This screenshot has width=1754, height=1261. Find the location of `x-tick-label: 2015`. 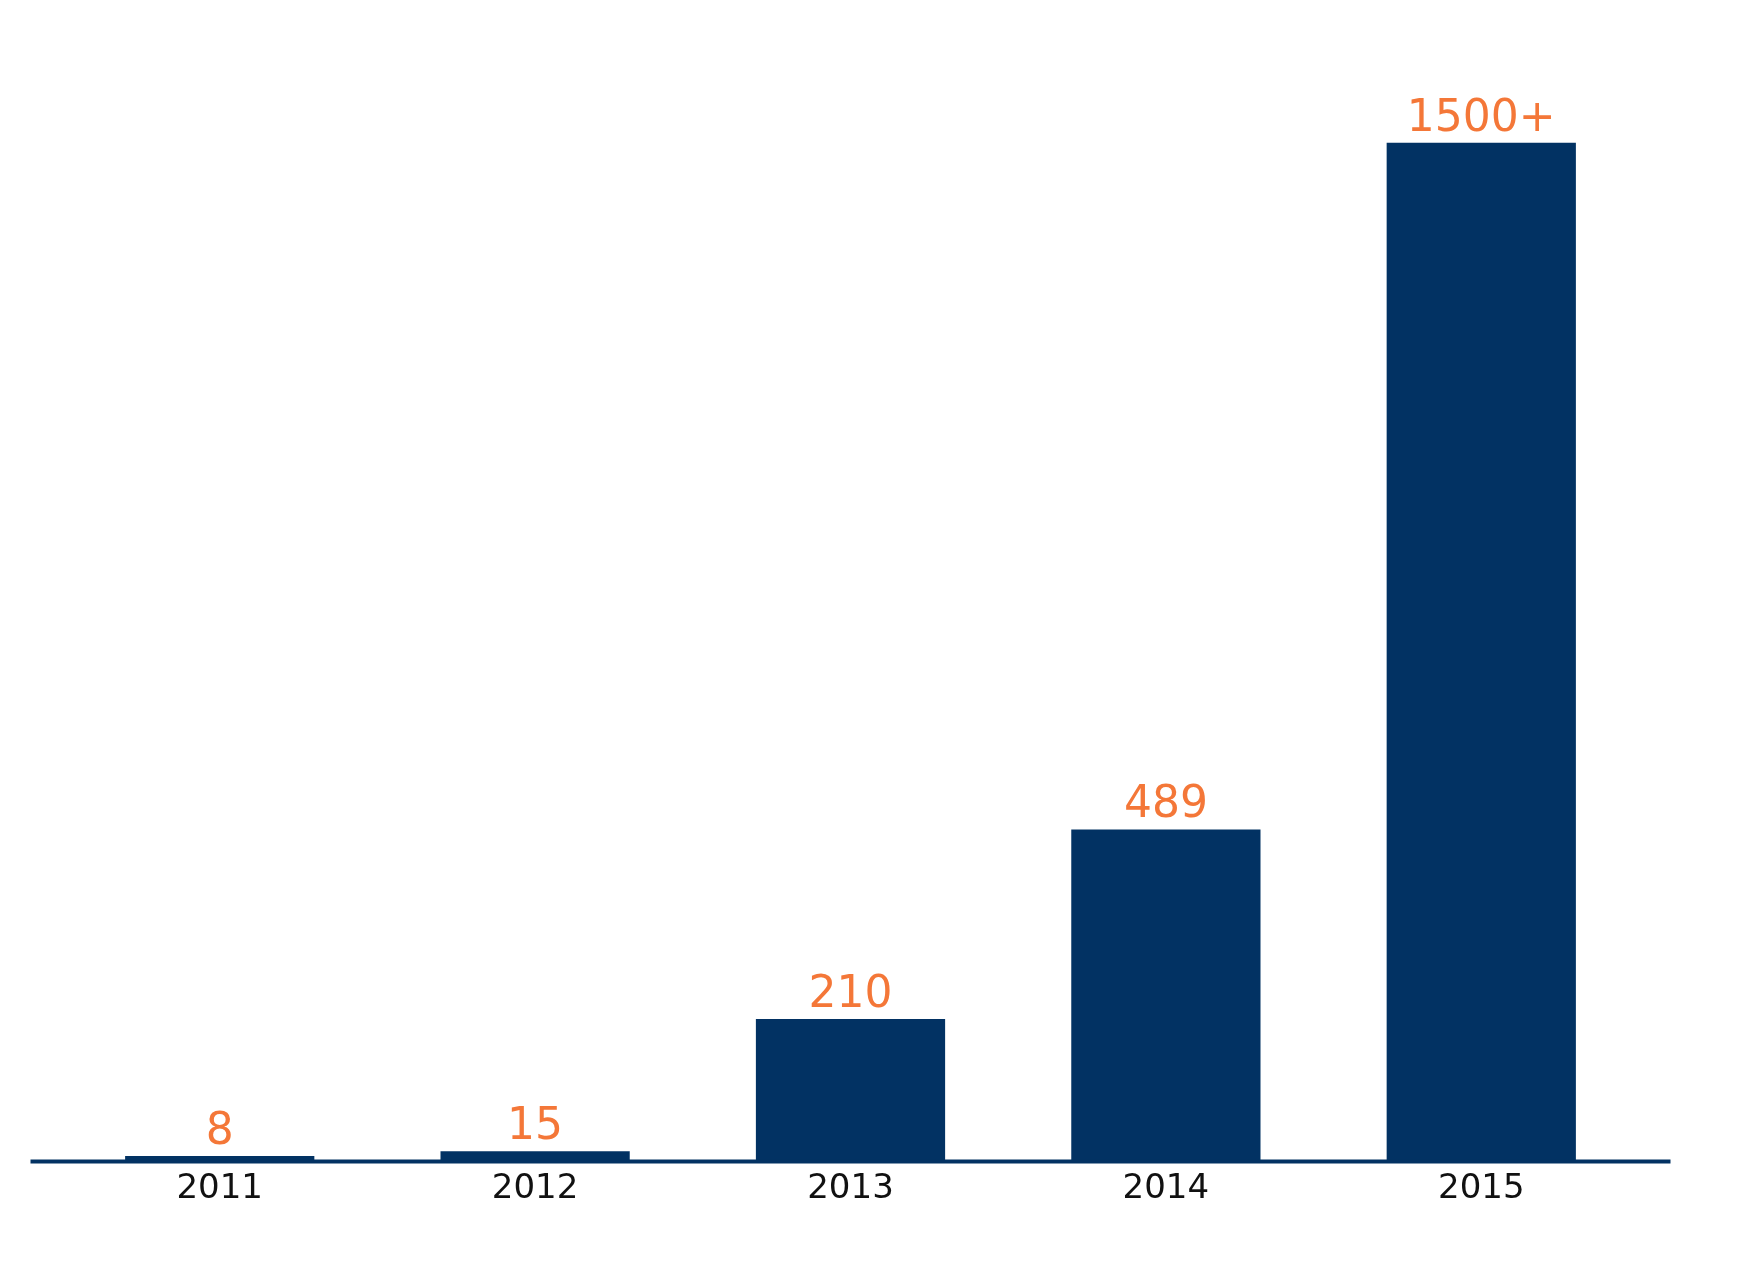

x-tick-label: 2015 is located at coordinates (1481, 1185).